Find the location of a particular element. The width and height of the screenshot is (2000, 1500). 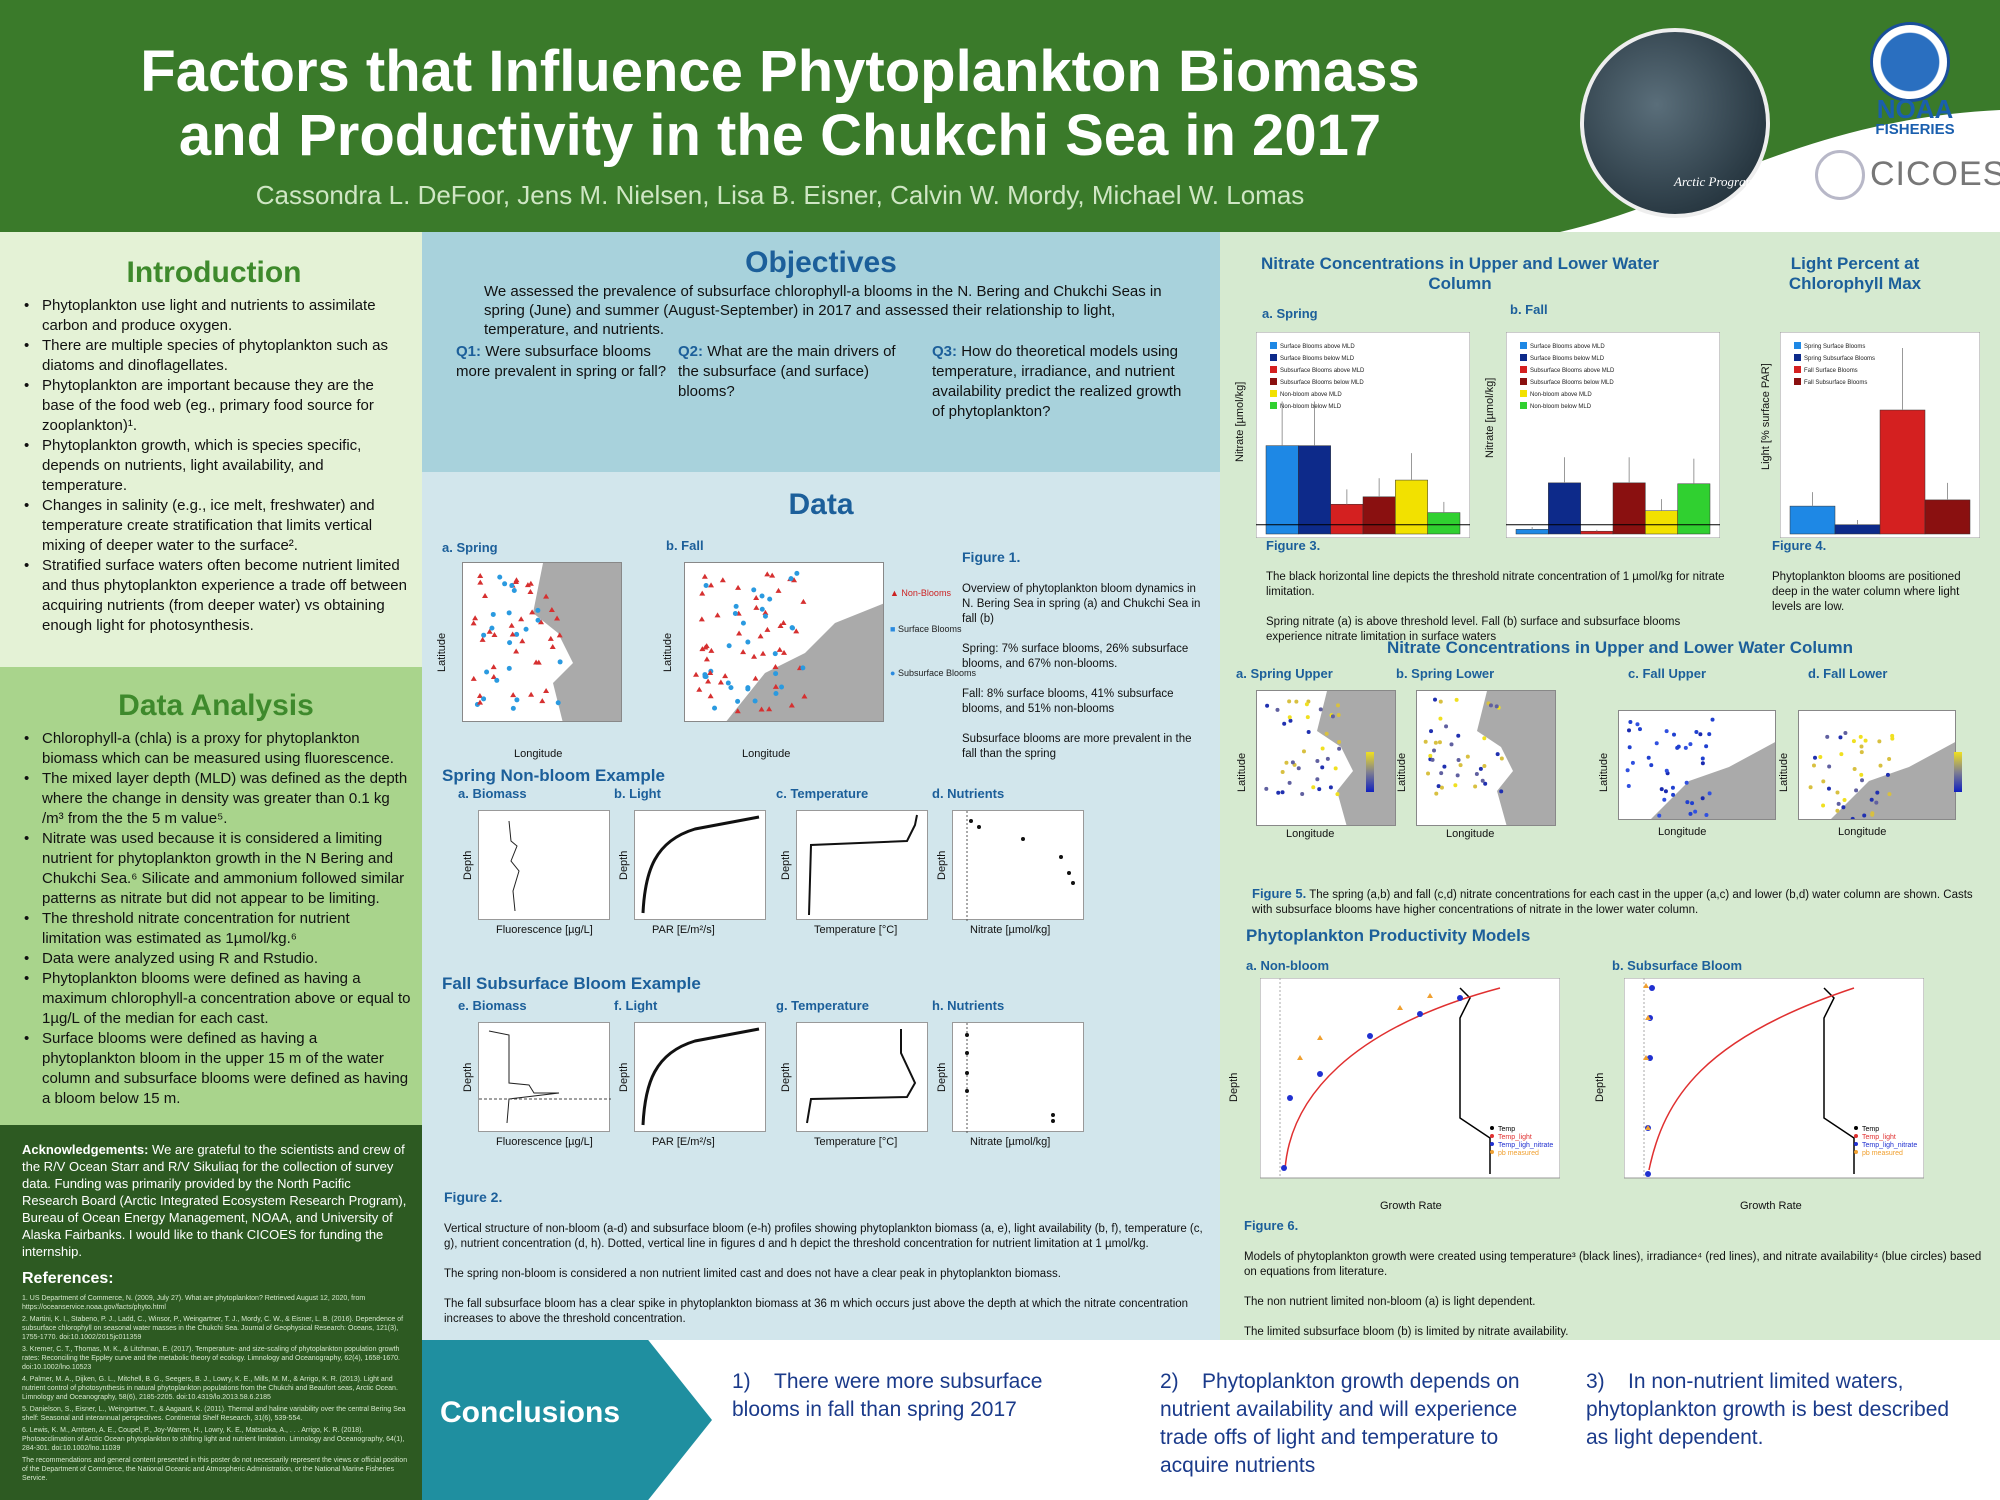

introduction-title: Introduction is located at coordinates (214, 272).